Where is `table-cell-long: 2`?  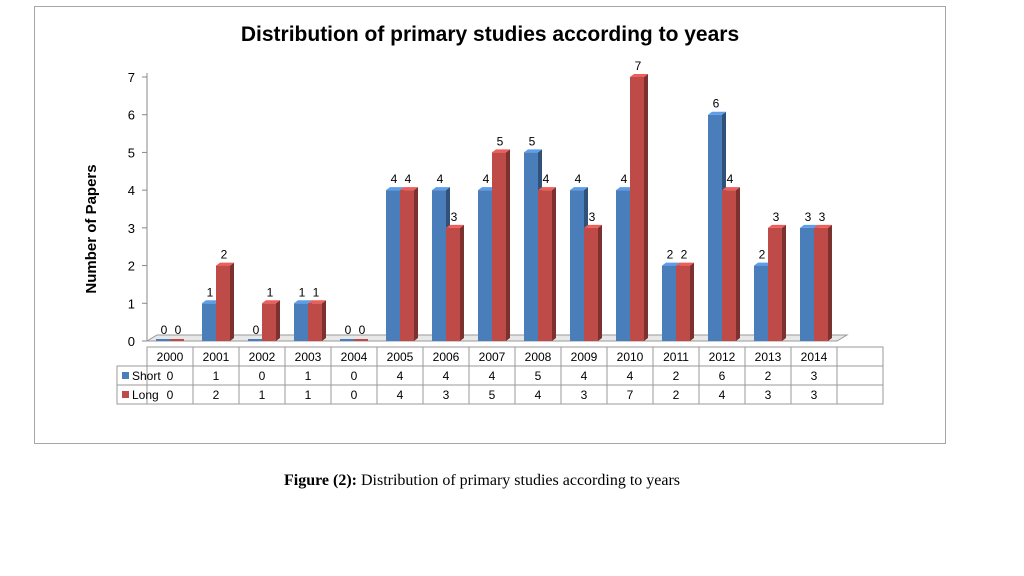
table-cell-long: 2 is located at coordinates (216, 395).